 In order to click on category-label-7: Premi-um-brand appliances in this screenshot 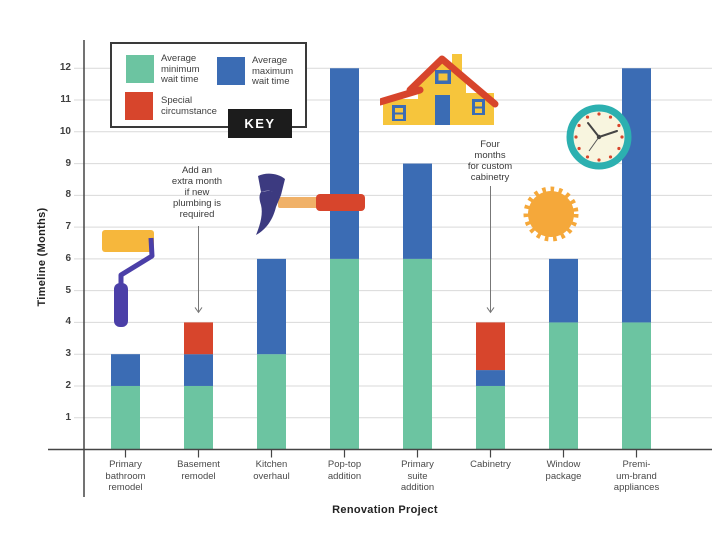, I will do `click(636, 476)`.